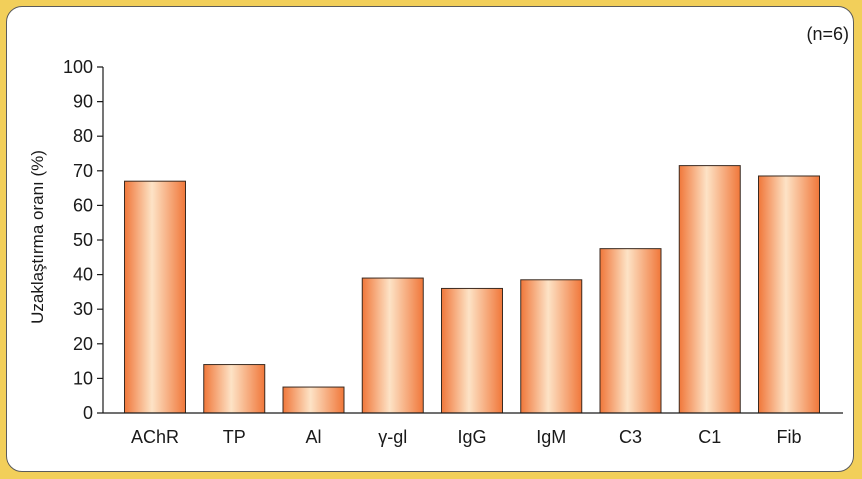 Image resolution: width=862 pixels, height=479 pixels. What do you see at coordinates (83, 378) in the screenshot?
I see `y-tick-label: 10` at bounding box center [83, 378].